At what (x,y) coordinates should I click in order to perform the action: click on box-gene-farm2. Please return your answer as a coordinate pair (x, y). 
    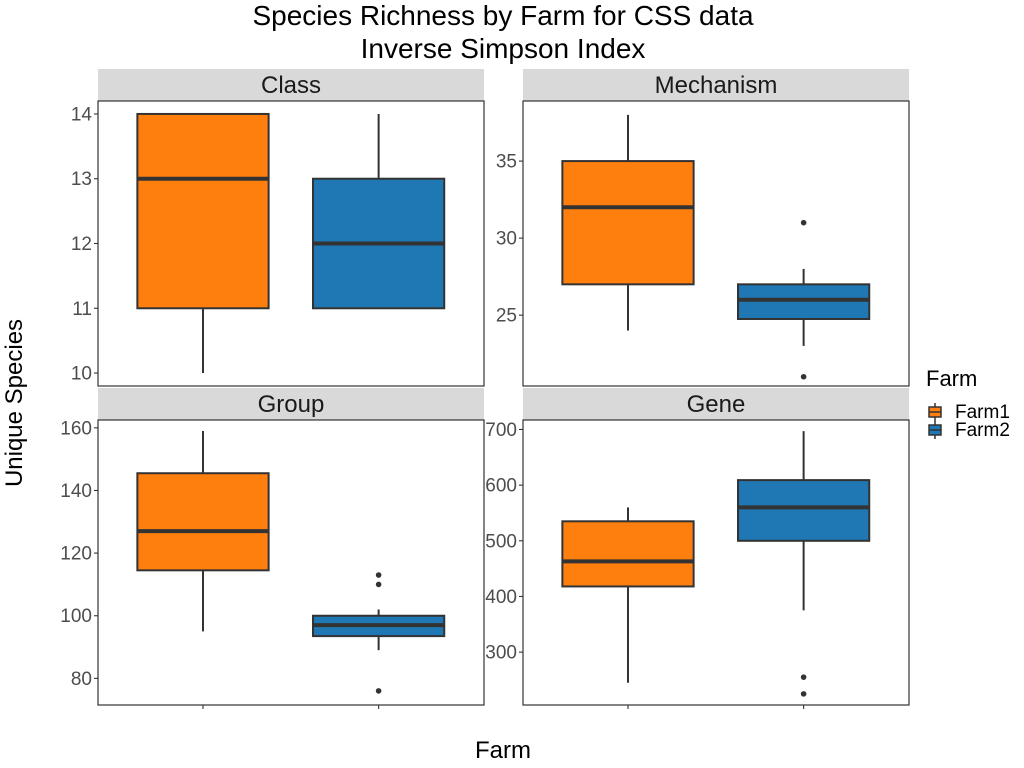
    Looking at the image, I should click on (804, 564).